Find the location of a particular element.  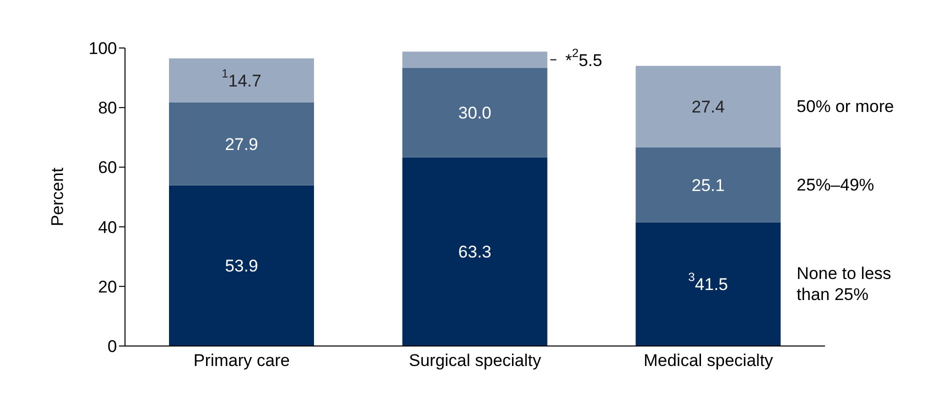

data-label: 53.9 is located at coordinates (241, 266).